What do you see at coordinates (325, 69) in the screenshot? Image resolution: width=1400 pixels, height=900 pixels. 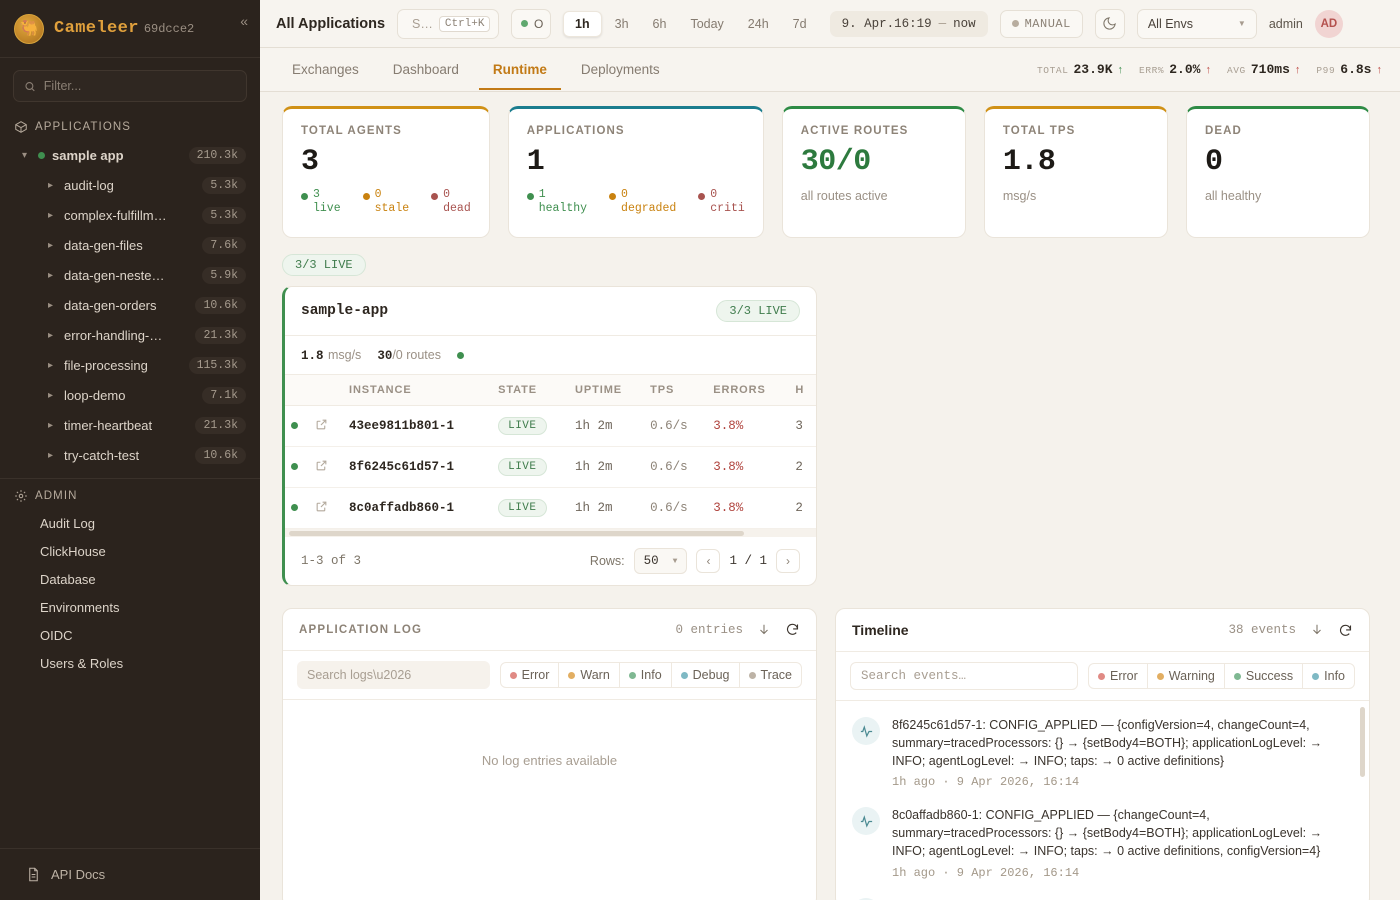 I see `tab-exchanges: Exchanges` at bounding box center [325, 69].